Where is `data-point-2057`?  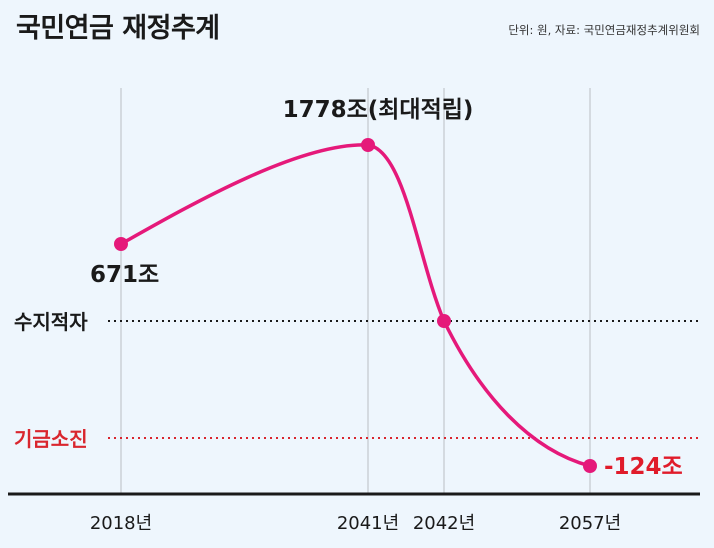
data-point-2057 is located at coordinates (590, 466).